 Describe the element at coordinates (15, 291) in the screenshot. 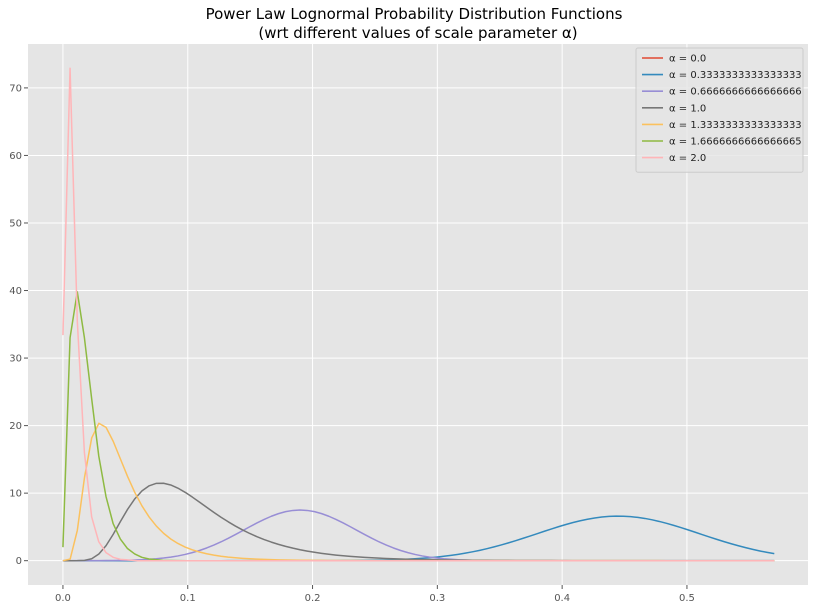

I see `y-tick-label: 40` at that location.